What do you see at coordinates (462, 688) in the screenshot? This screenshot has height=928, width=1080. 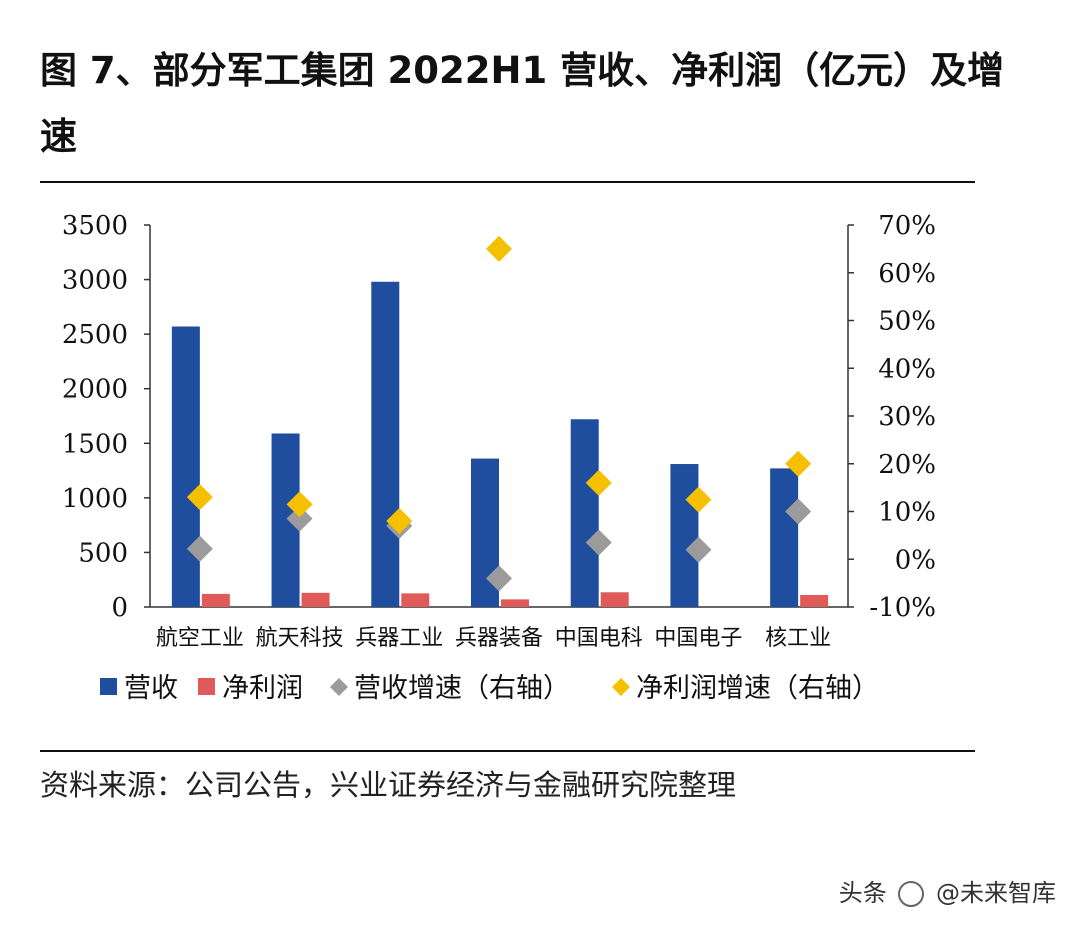 I see `legend-label: 营收增速（右轴）` at bounding box center [462, 688].